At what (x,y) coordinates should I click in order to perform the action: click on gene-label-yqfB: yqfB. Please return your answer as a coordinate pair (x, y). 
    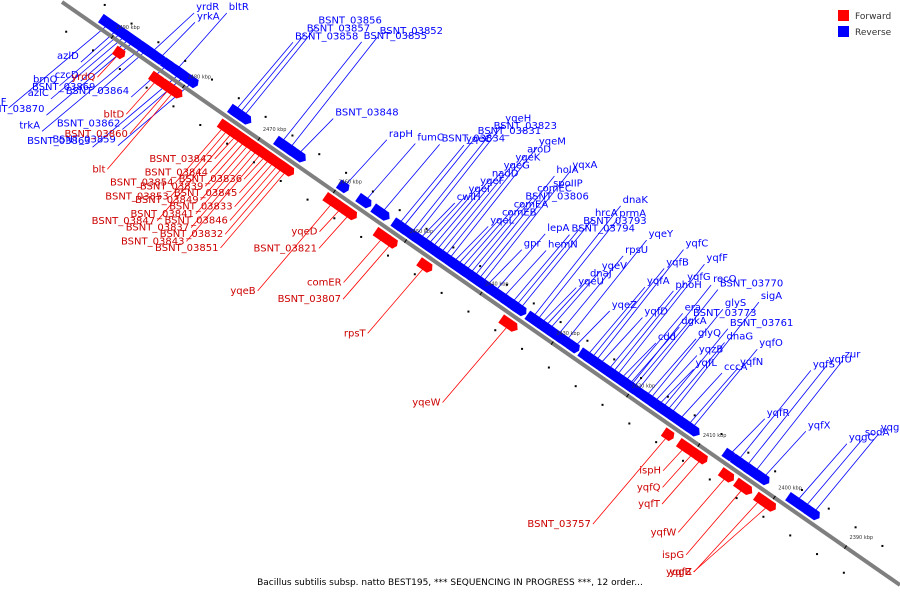
    Looking at the image, I should click on (677, 262).